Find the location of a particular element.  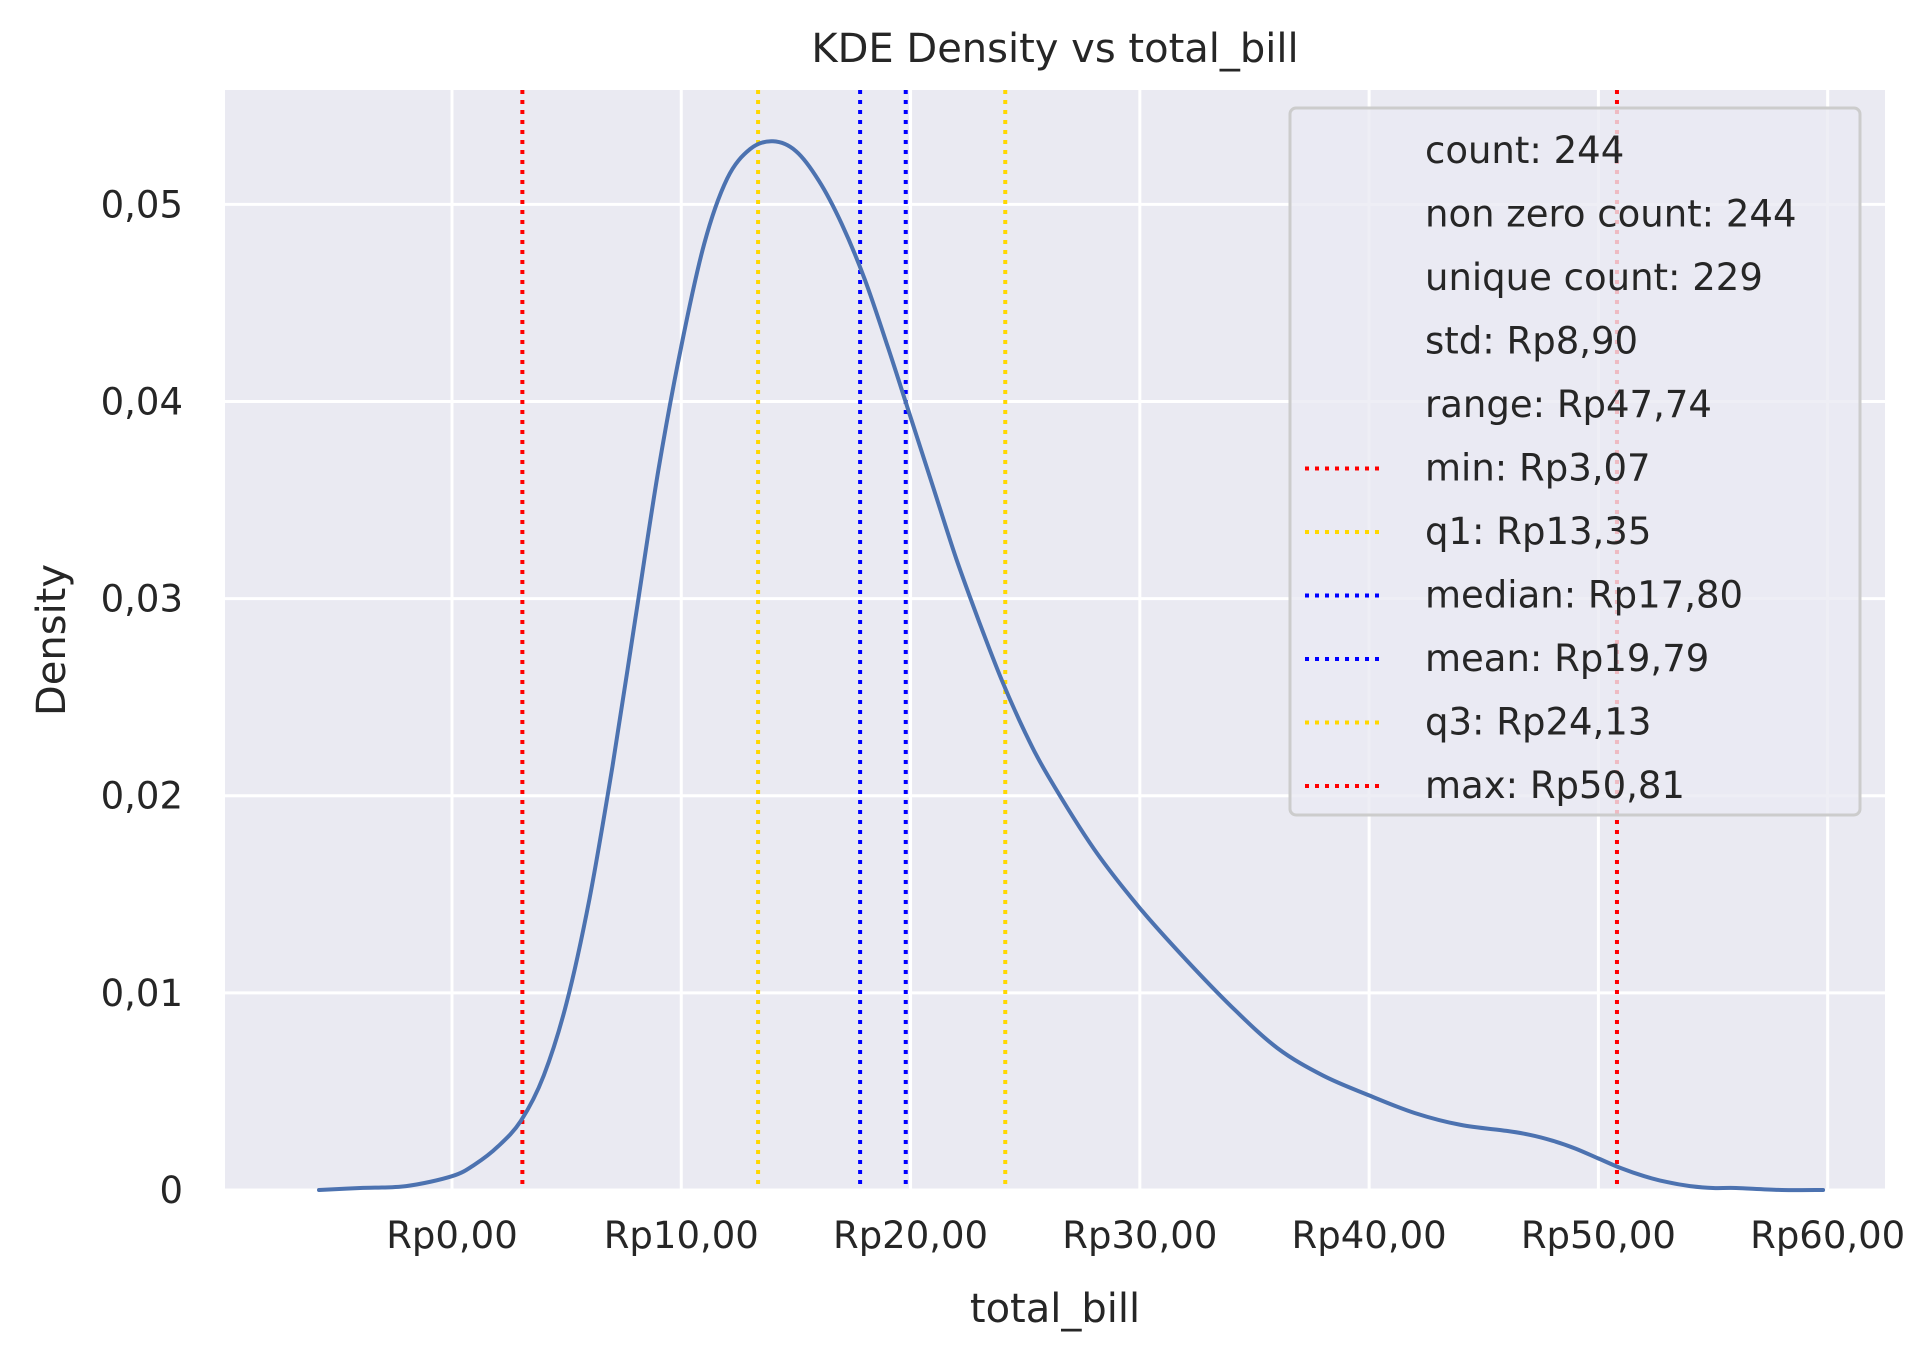

y-tick-label: 0 is located at coordinates (171, 1190).